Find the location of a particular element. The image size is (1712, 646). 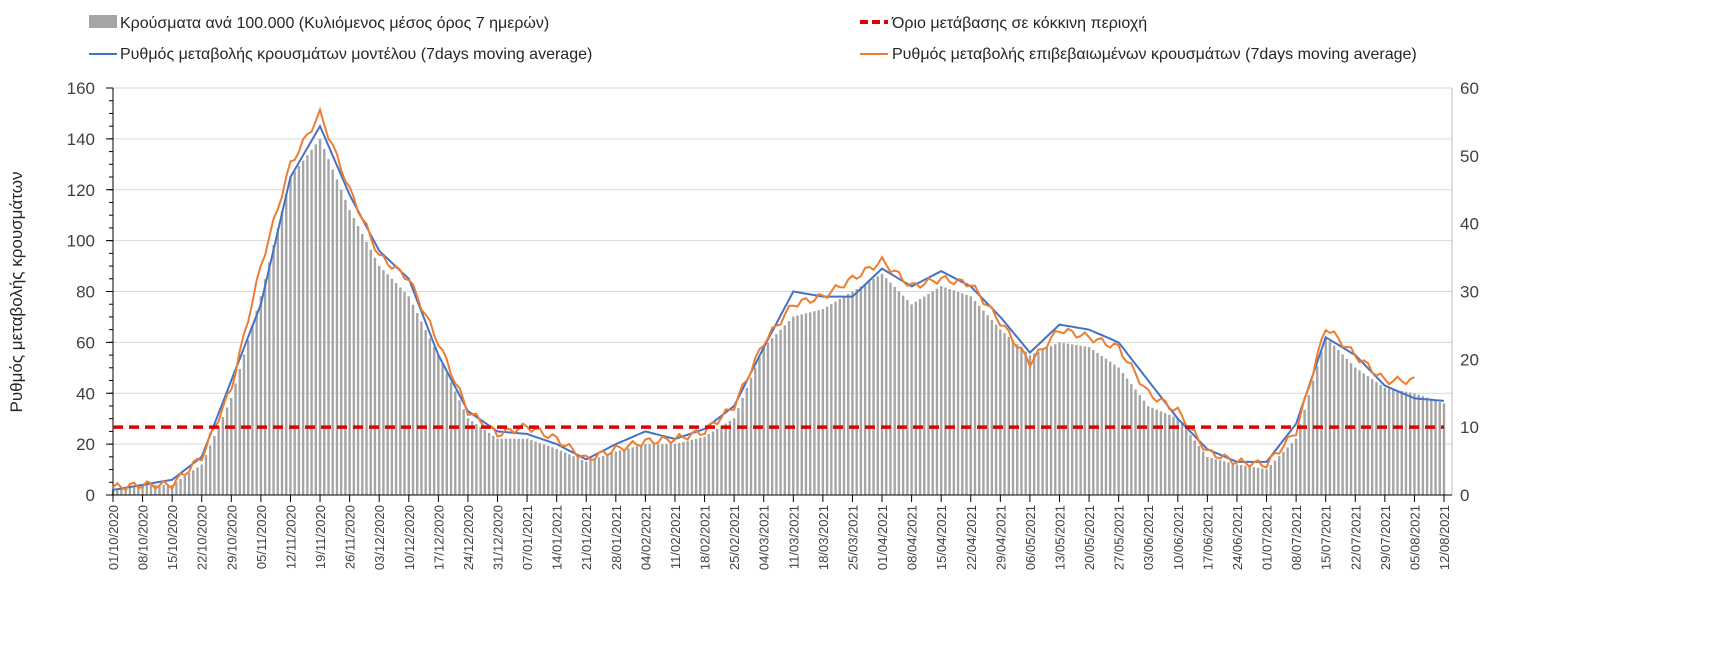

x-tick-label: 24/06/2021 is located at coordinates (1237, 537).